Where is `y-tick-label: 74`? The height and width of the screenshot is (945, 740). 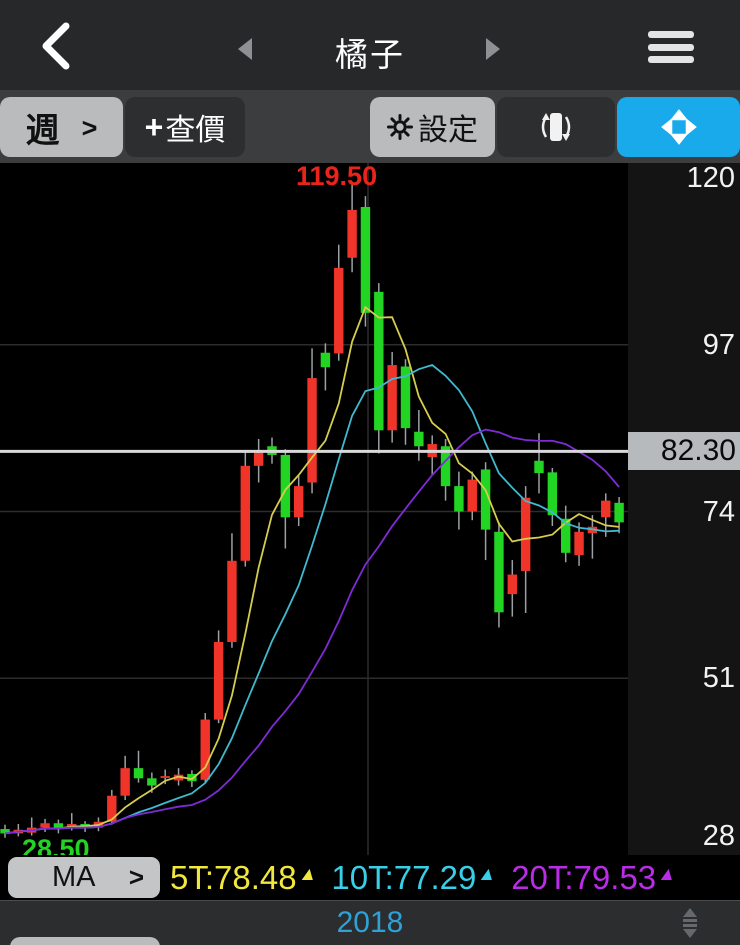
y-tick-label: 74 is located at coordinates (718, 511).